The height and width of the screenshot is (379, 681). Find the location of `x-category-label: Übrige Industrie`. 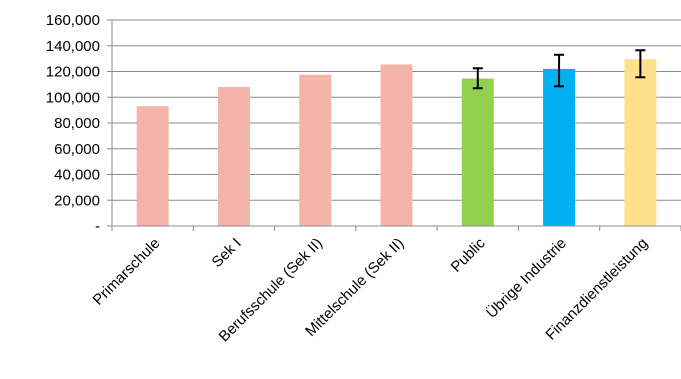

x-category-label: Übrige Industrie is located at coordinates (526, 278).